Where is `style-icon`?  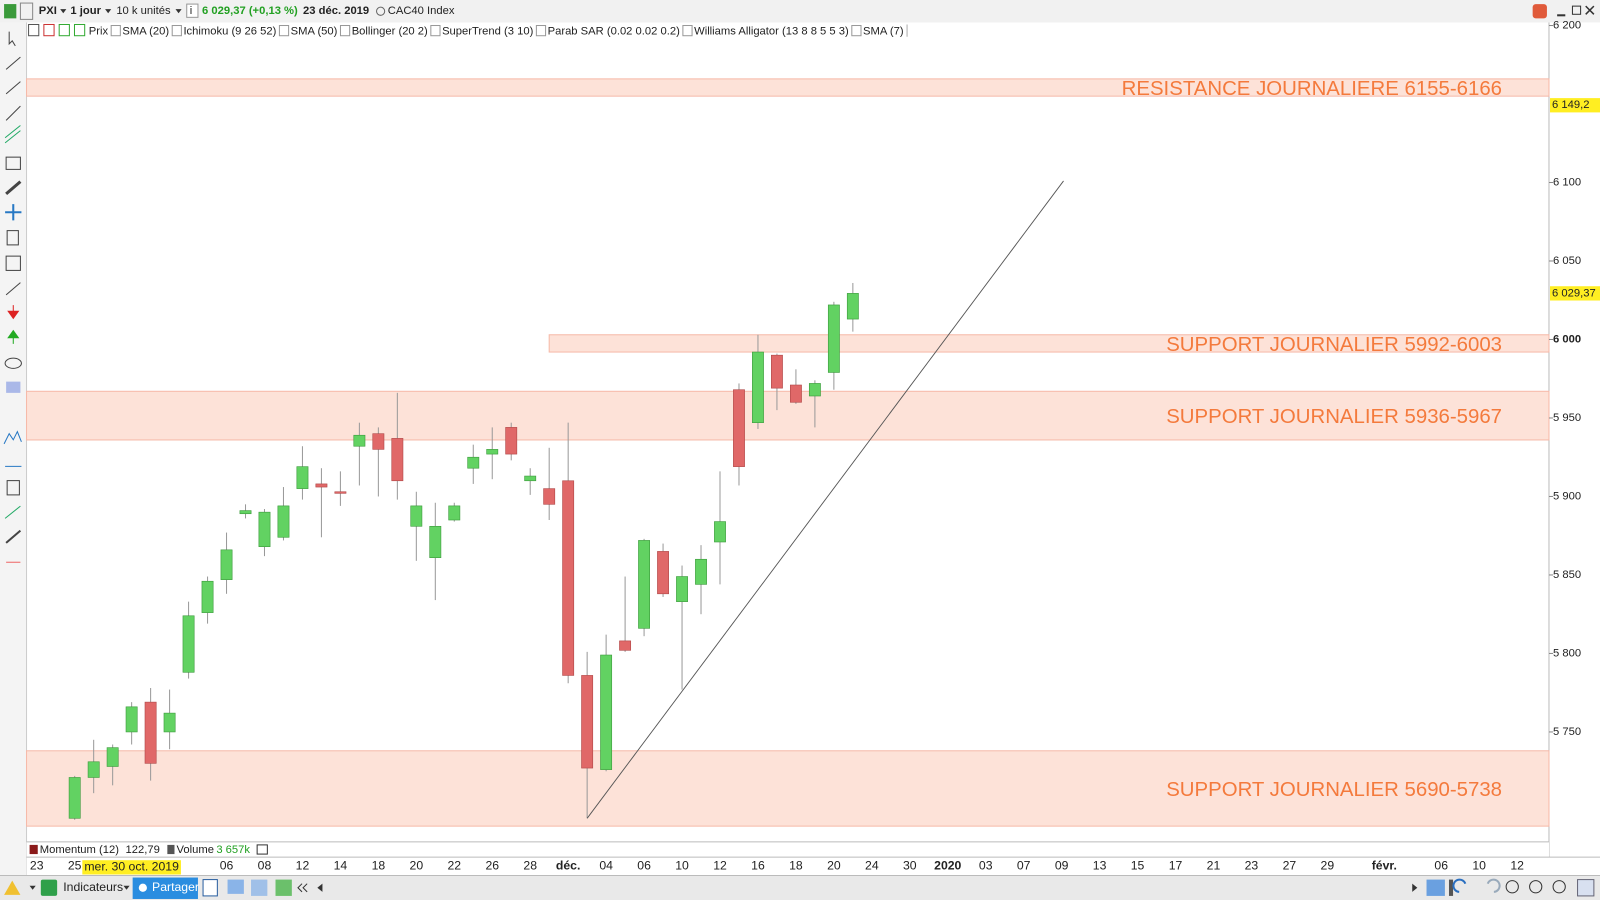
style-icon is located at coordinates (12, 887).